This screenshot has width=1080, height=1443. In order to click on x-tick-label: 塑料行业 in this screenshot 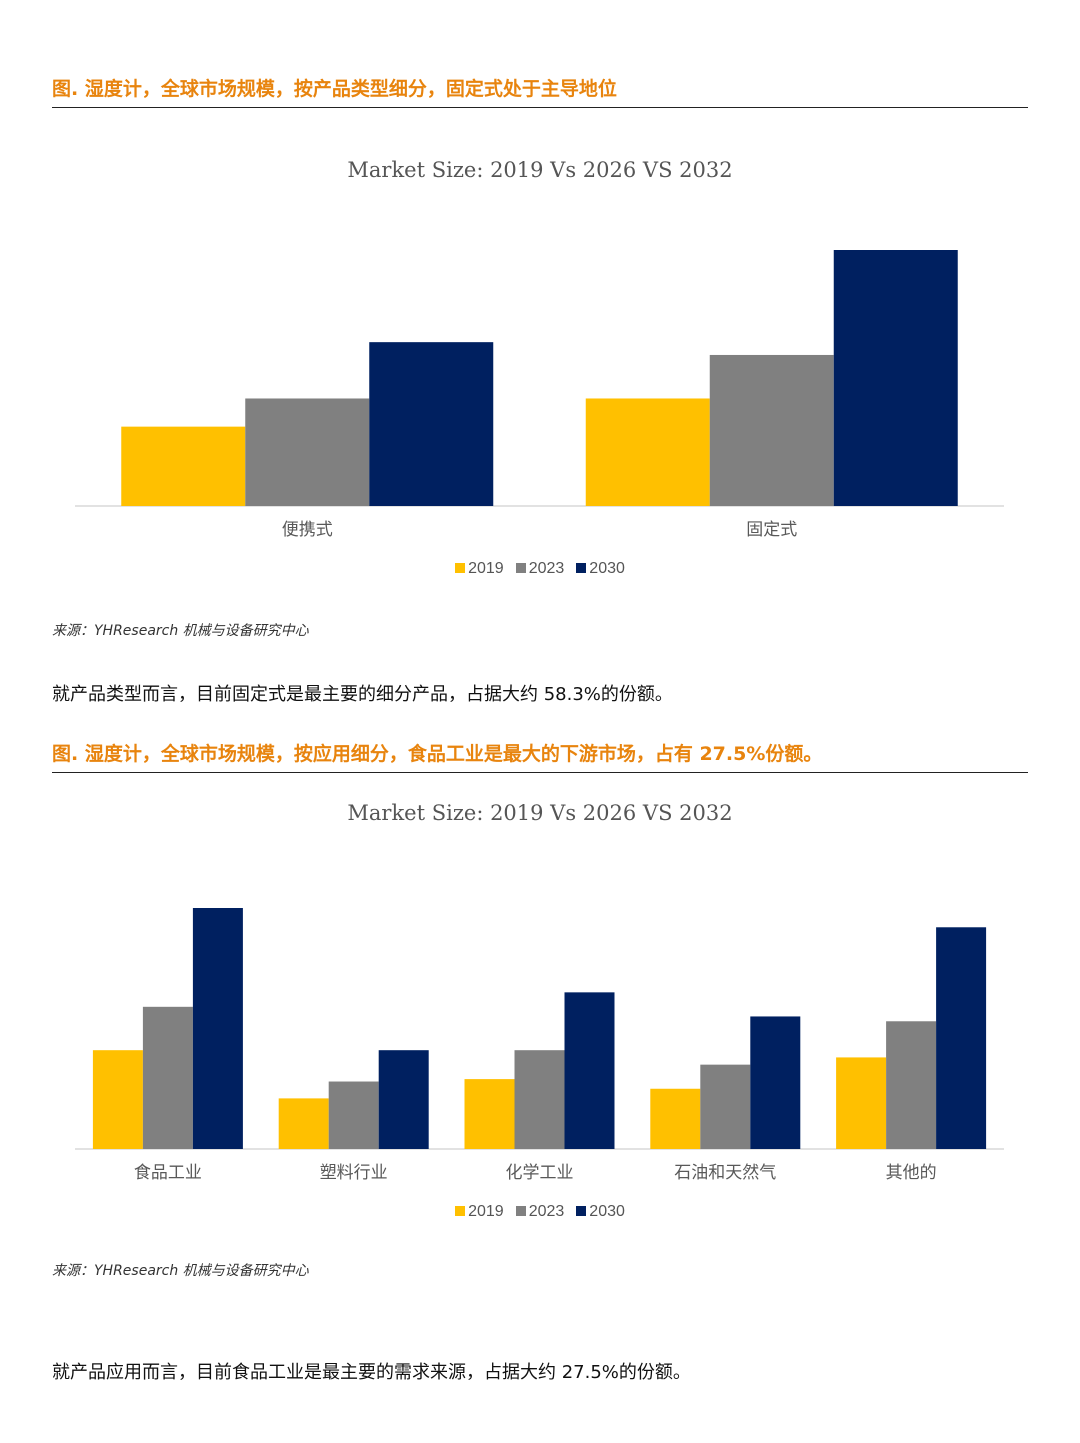, I will do `click(354, 1173)`.